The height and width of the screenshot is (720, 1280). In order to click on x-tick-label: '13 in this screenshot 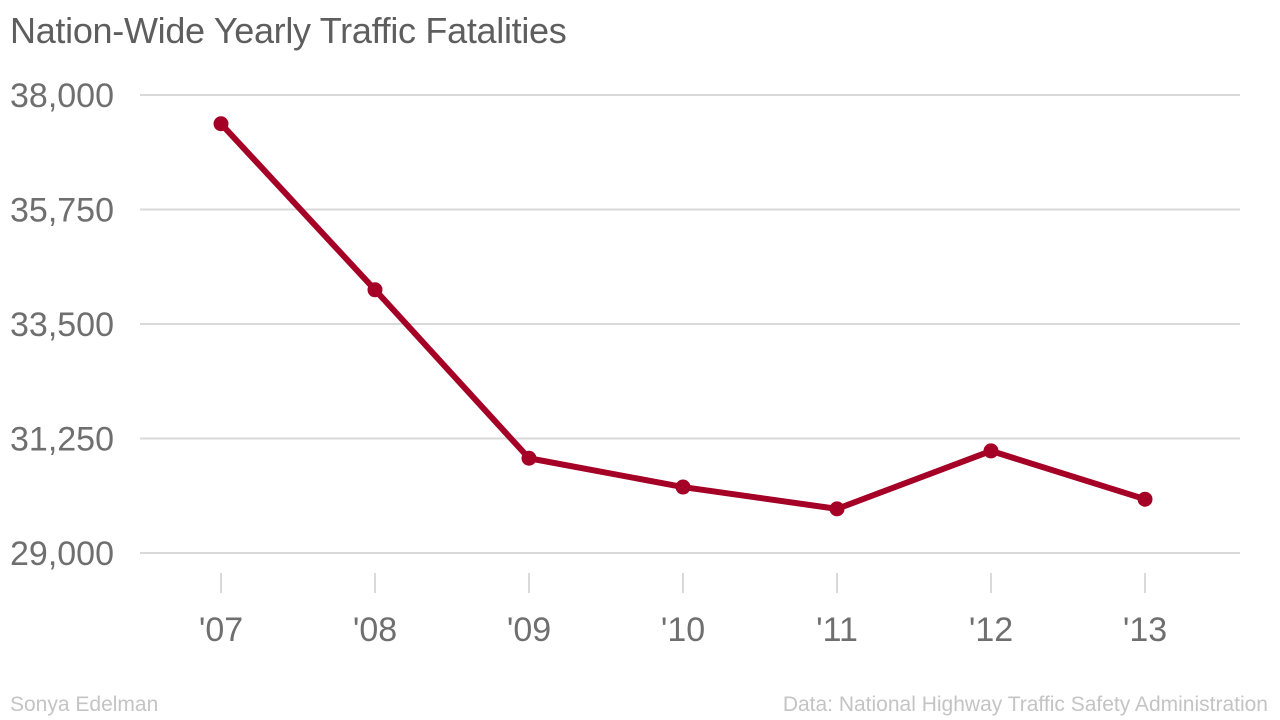, I will do `click(1145, 630)`.